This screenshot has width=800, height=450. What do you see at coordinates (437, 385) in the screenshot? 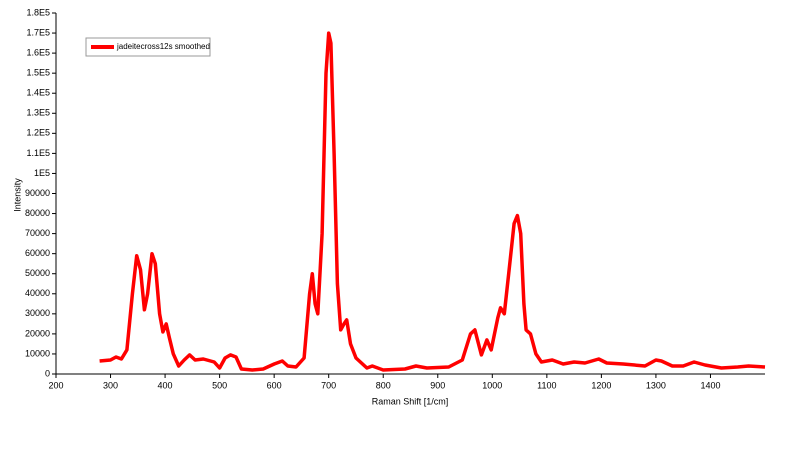
I see `x-tick-label: 900` at bounding box center [437, 385].